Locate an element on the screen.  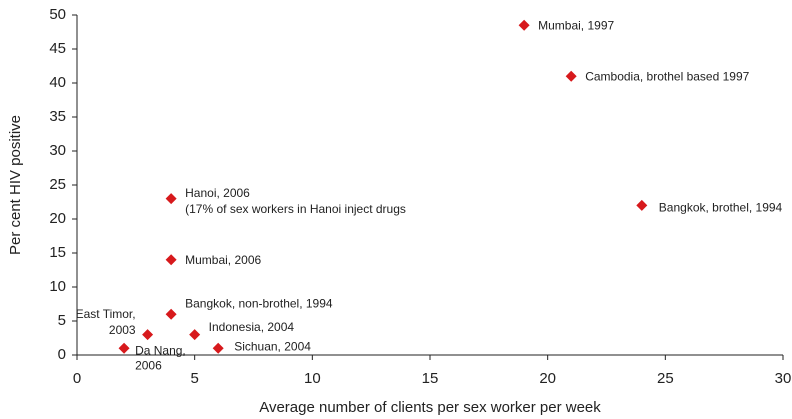
y-tick-label: 40 is located at coordinates (57, 82).